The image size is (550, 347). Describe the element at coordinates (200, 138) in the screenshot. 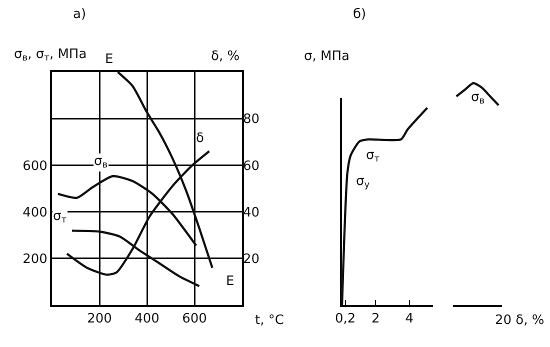

I see `series-label: δ` at that location.